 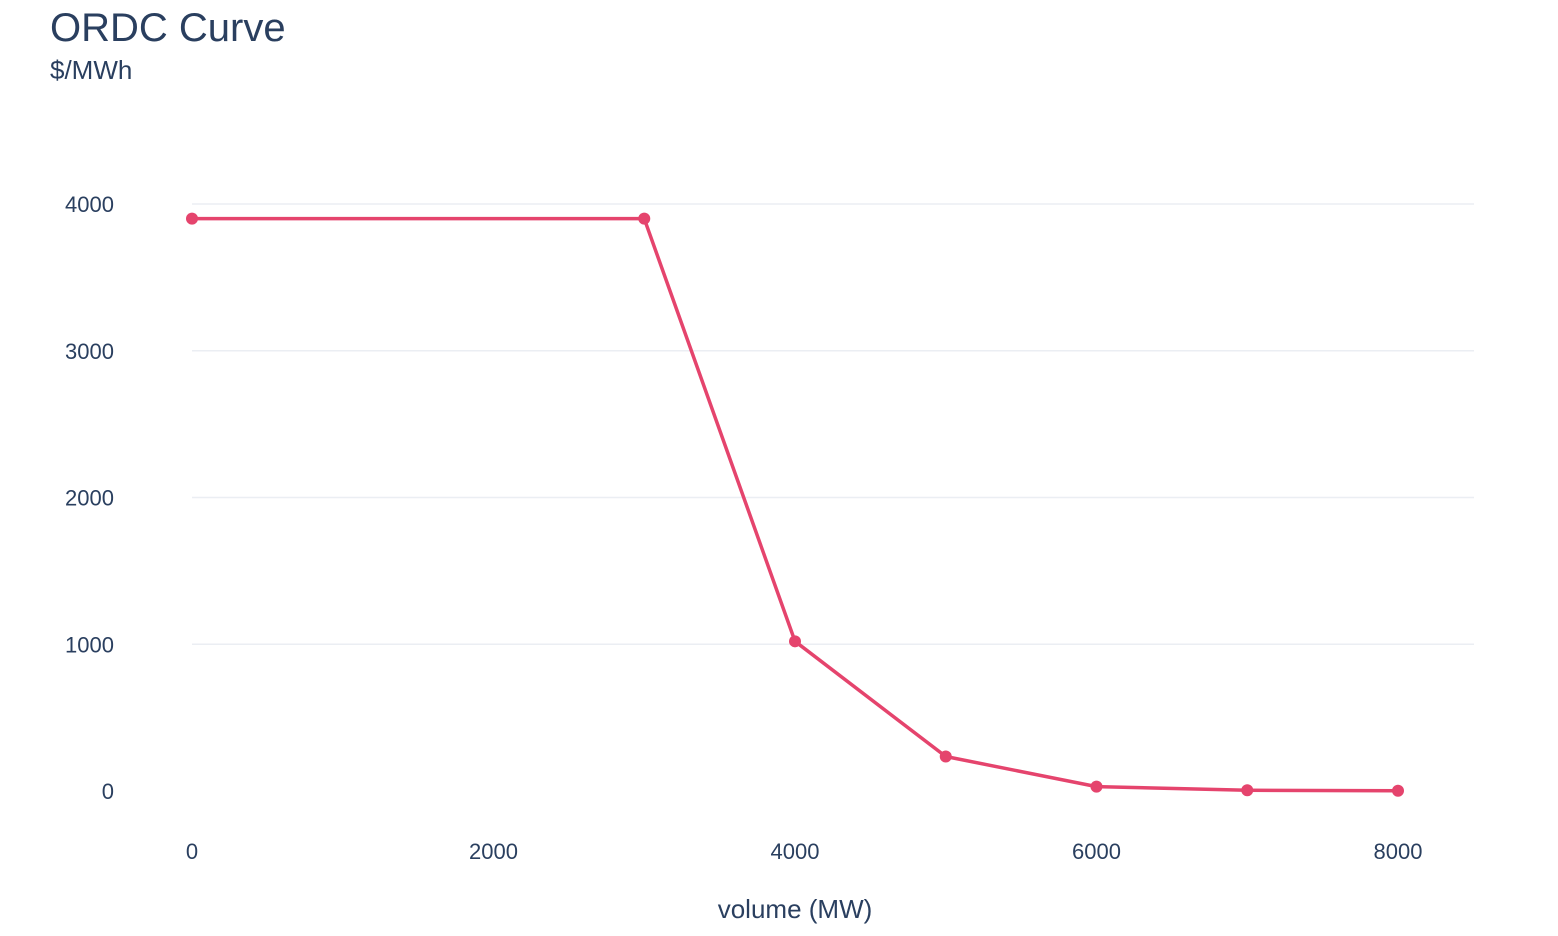 I want to click on y-axis-ticks: 0 1000 2000 3000 4000, so click(x=89, y=498).